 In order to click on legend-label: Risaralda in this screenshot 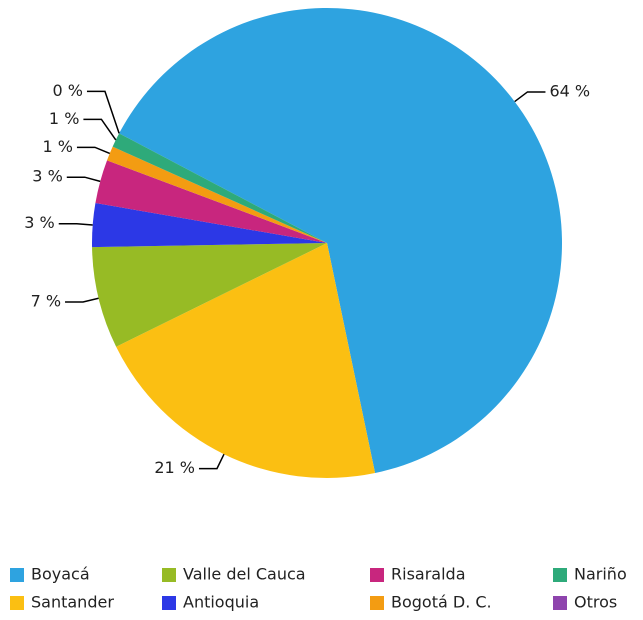, I will do `click(428, 574)`.